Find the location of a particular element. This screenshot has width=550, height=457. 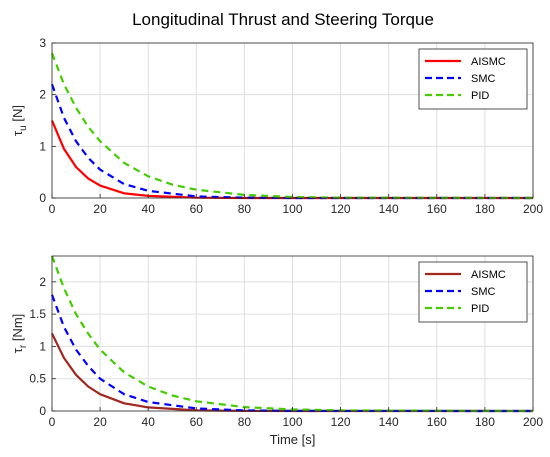

y-axis-label-unit: [Nm] is located at coordinates (17, 329).